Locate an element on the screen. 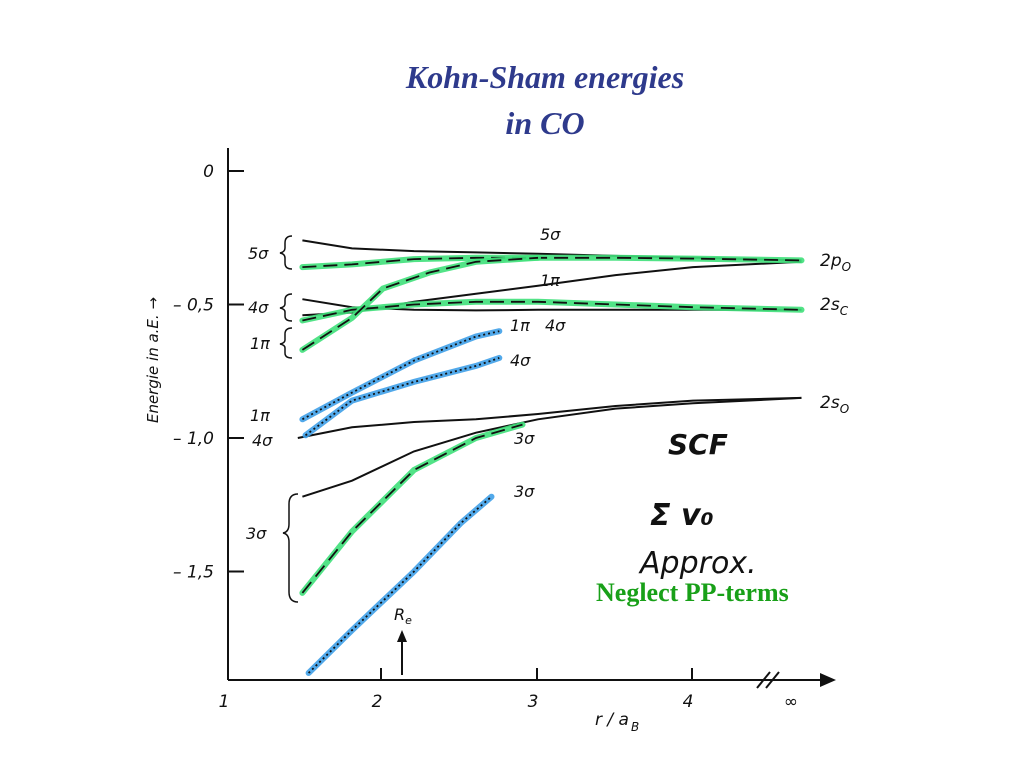  x-tick-label: 4 is located at coordinates (688, 702).